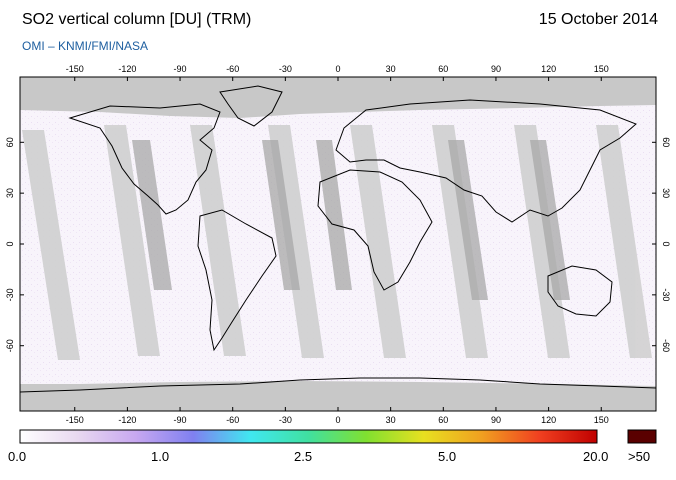 This screenshot has width=676, height=480. What do you see at coordinates (391, 69) in the screenshot?
I see `lon-tick-top: 30` at bounding box center [391, 69].